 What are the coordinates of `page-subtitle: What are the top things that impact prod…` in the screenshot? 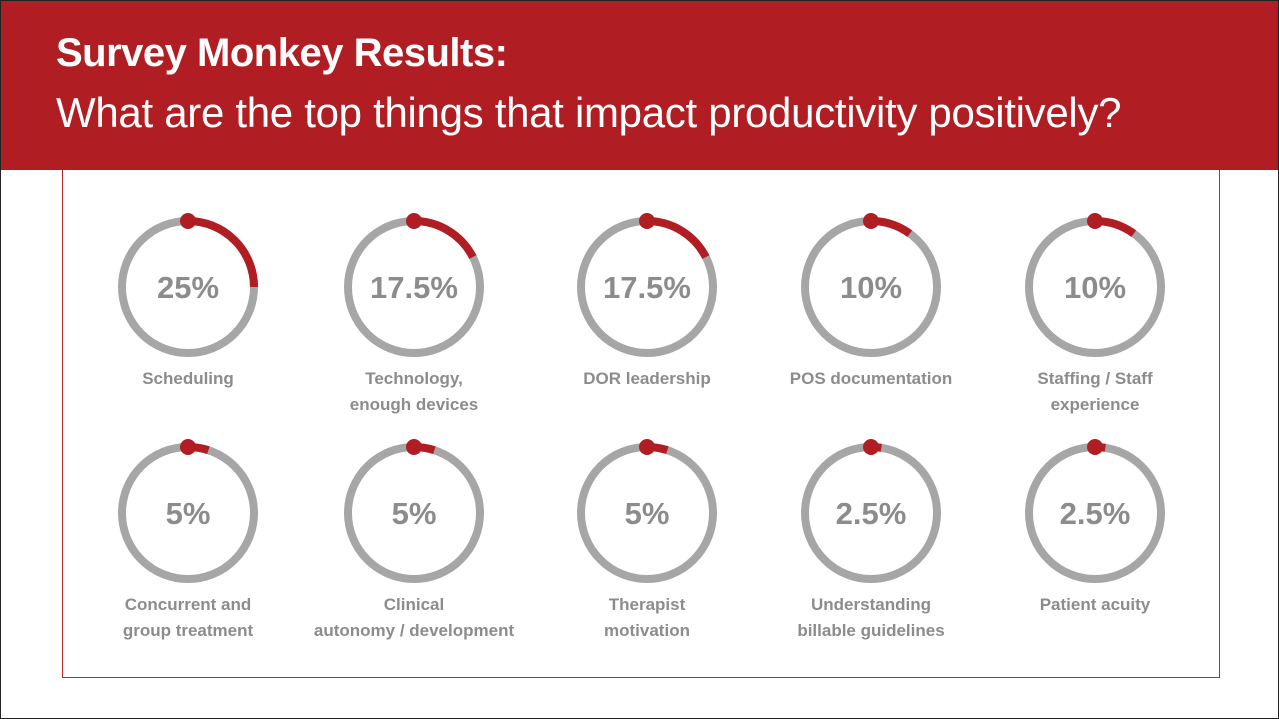 It's located at (589, 112).